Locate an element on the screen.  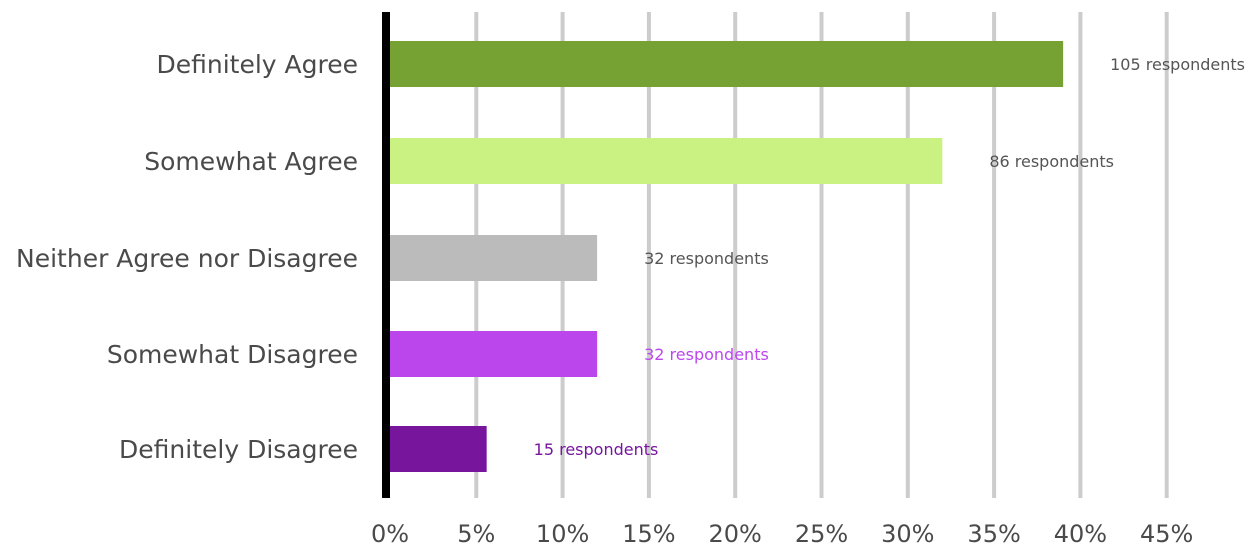
category-label: Definitely Disagree is located at coordinates (238, 449).